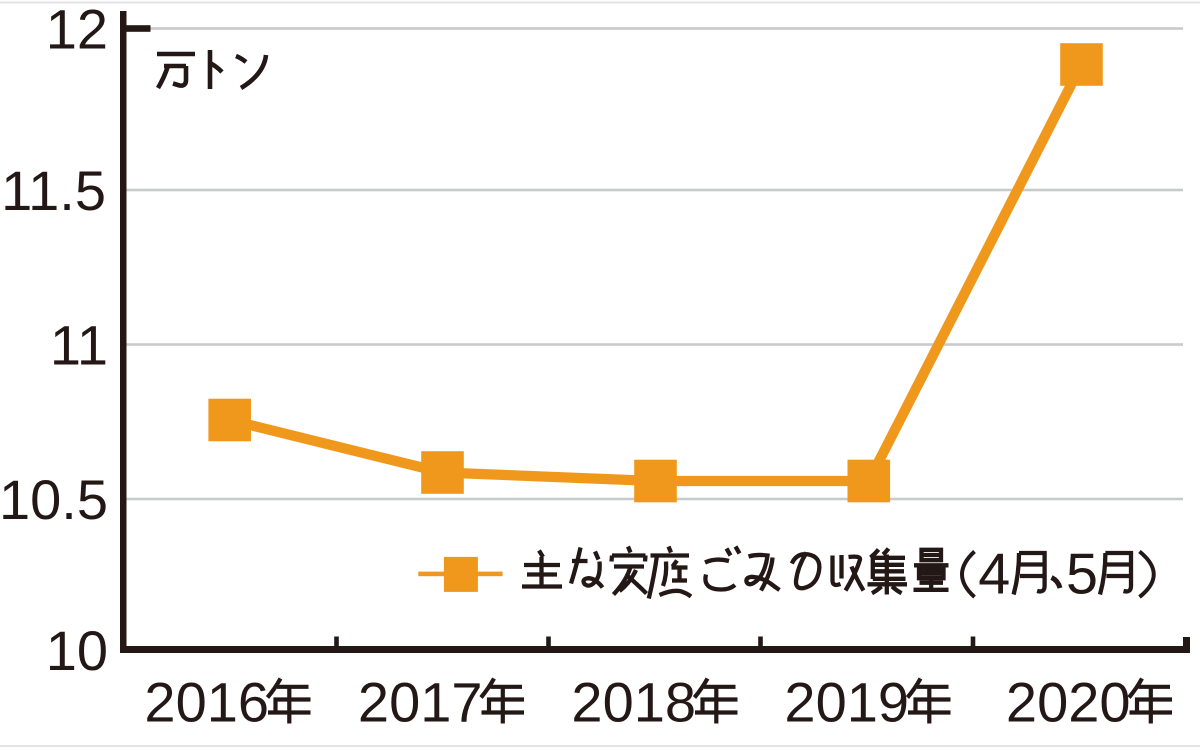 This screenshot has width=1200, height=750. I want to click on svg-text: 2018, so click(633, 702).